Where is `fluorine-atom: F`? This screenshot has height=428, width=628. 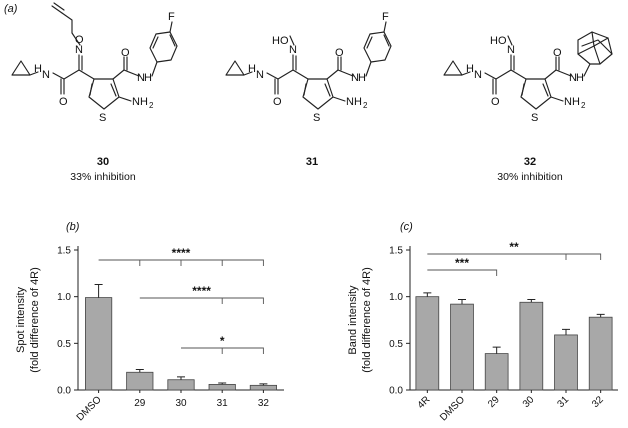 fluorine-atom: F is located at coordinates (171, 17).